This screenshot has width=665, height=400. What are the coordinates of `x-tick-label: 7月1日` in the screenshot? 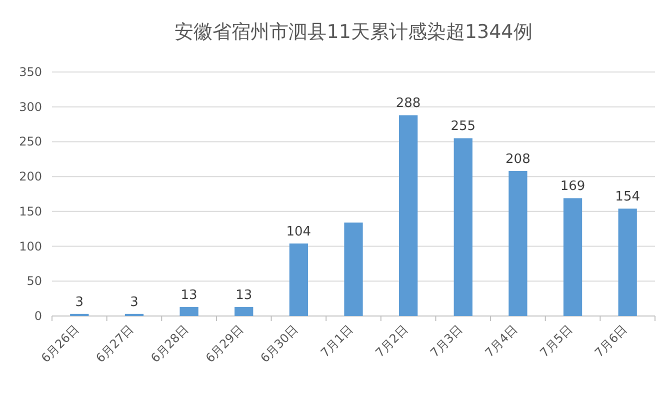 It's located at (337, 341).